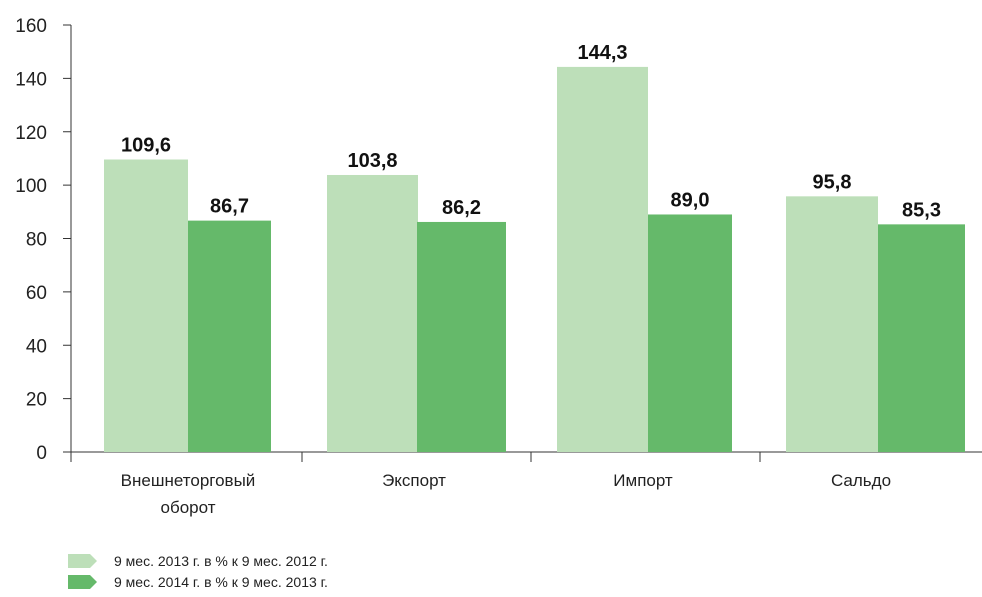  I want to click on bar-value-label: 85,3, so click(921, 210).